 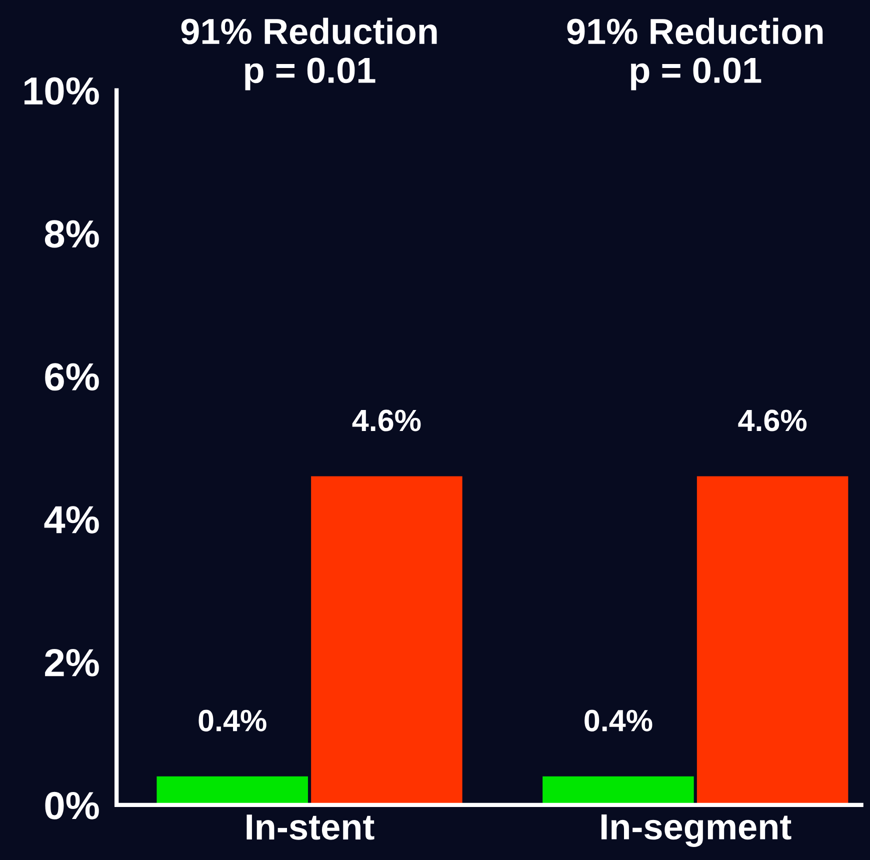 What do you see at coordinates (71, 520) in the screenshot?
I see `y-tick-label: 4%` at bounding box center [71, 520].